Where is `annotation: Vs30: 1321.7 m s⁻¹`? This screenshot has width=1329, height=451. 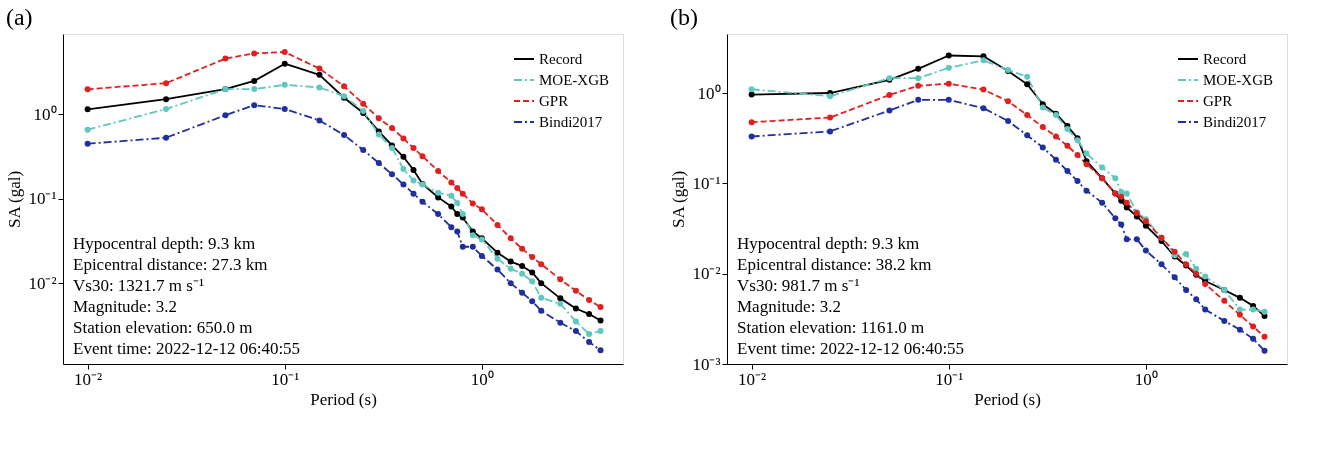 annotation: Vs30: 1321.7 m s⁻¹ is located at coordinates (139, 285).